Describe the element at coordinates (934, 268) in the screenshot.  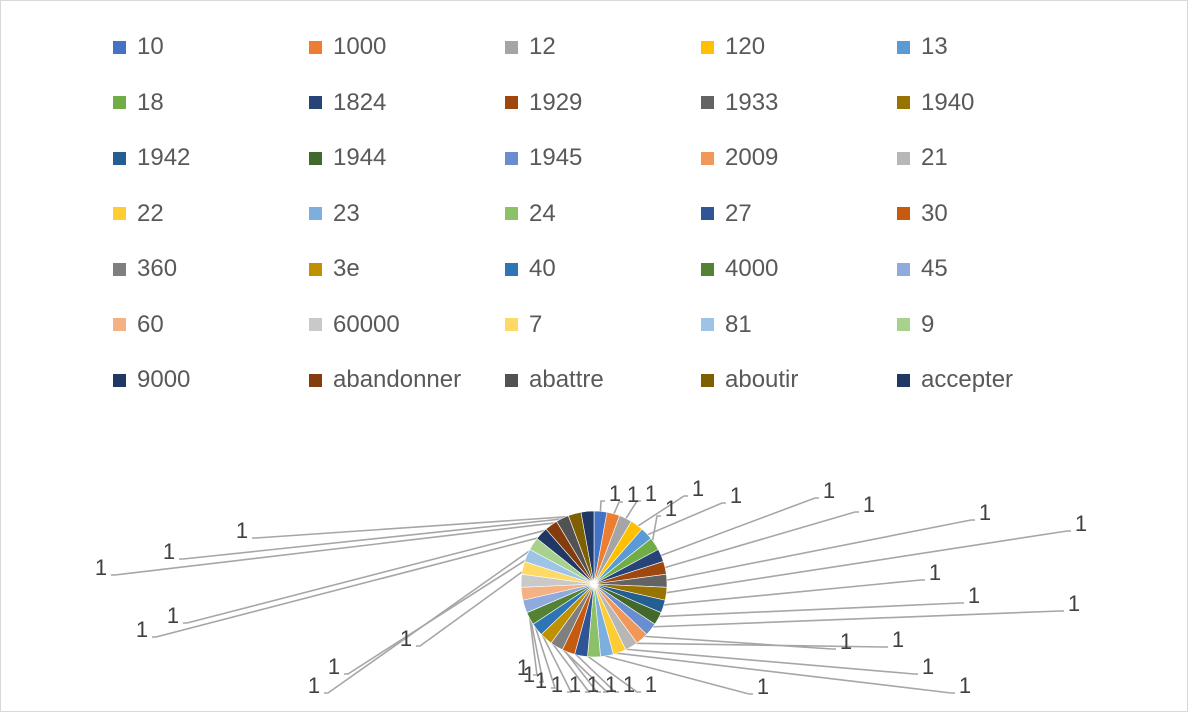
I see `legend-label: 45` at that location.